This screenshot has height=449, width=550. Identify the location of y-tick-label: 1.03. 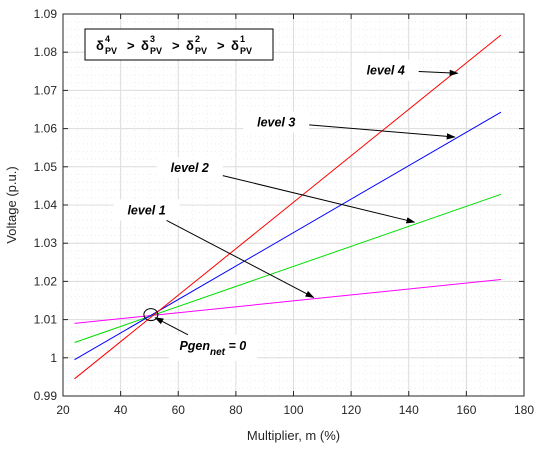
(46, 243).